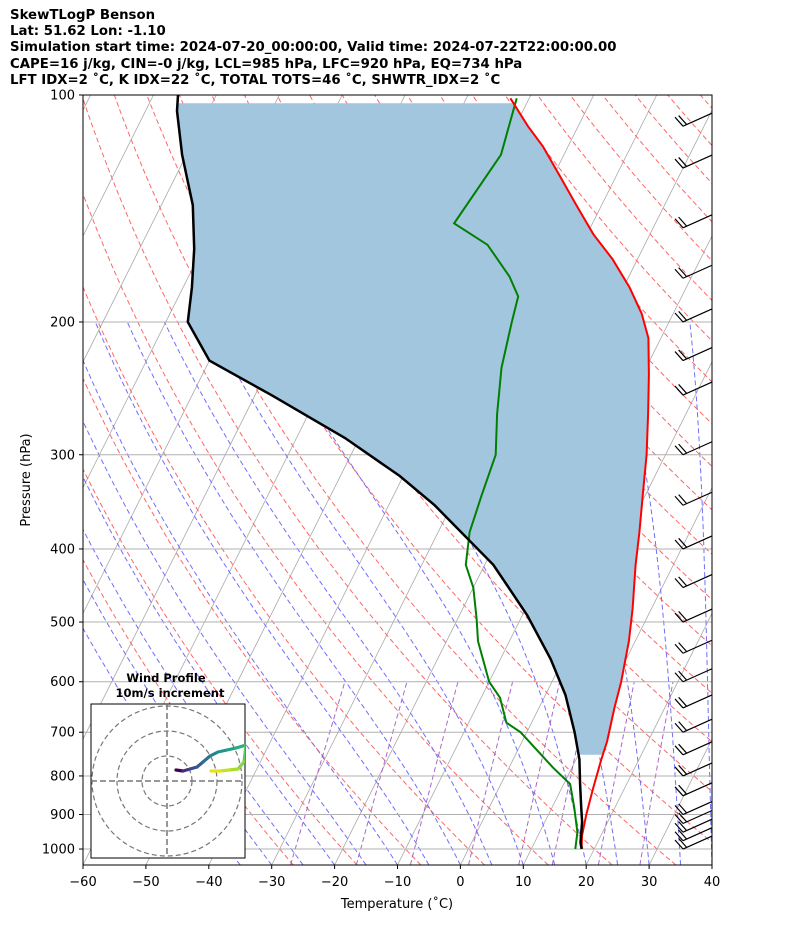 Image resolution: width=794 pixels, height=937 pixels. I want to click on y-tick-label: 600, so click(62, 682).